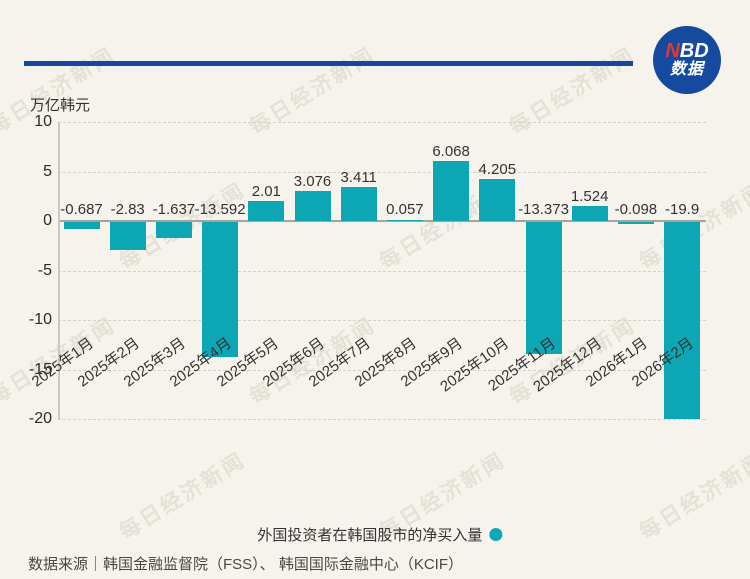 This screenshot has width=750, height=579. I want to click on bar-2025年6月, so click(312, 205).